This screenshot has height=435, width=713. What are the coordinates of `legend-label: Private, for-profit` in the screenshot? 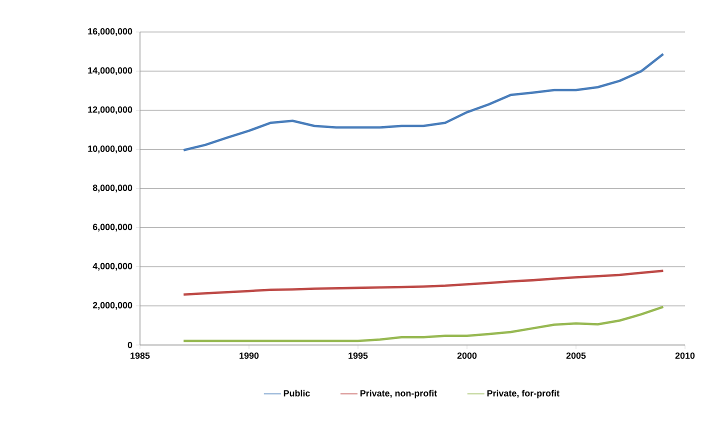 It's located at (523, 394).